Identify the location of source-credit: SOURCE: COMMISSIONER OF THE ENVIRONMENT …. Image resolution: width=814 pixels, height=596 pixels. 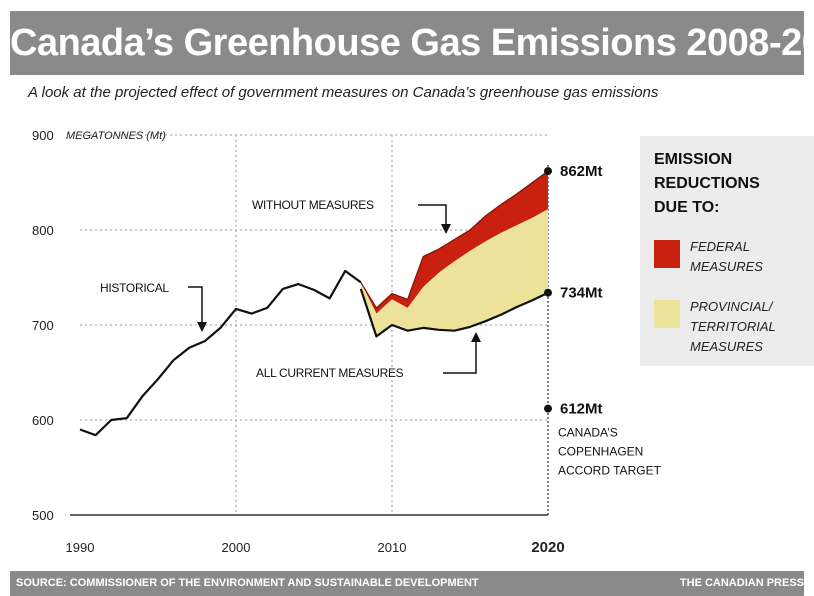
(247, 583).